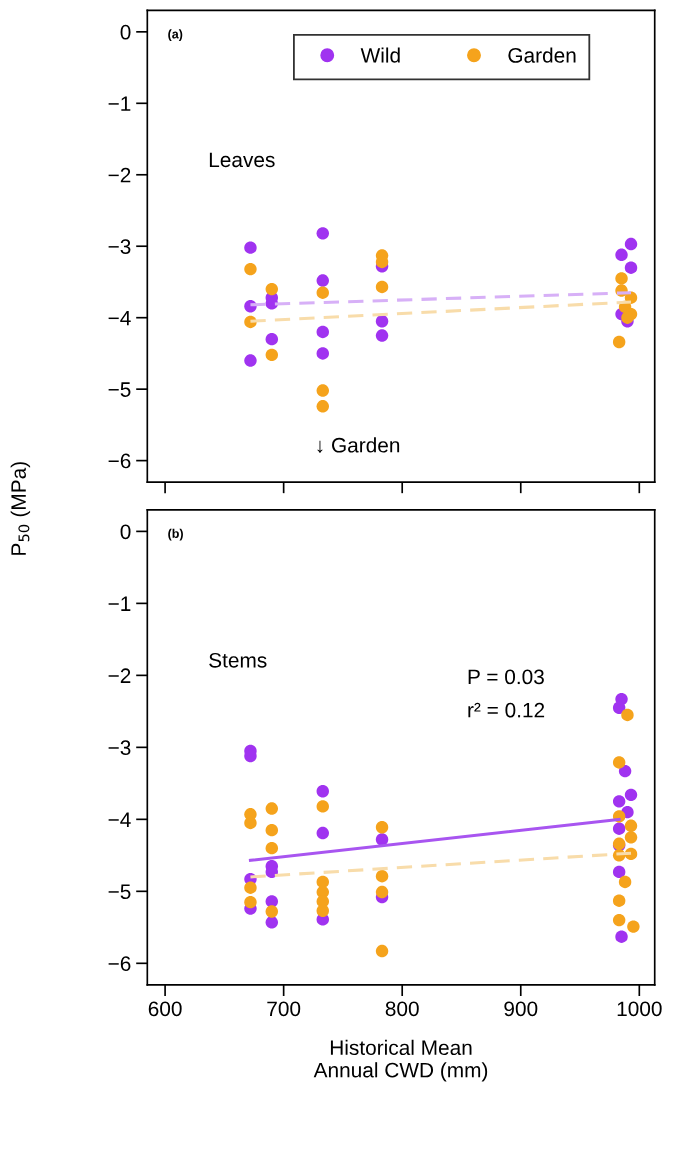  I want to click on annotation: ↓ Garden, so click(358, 445).